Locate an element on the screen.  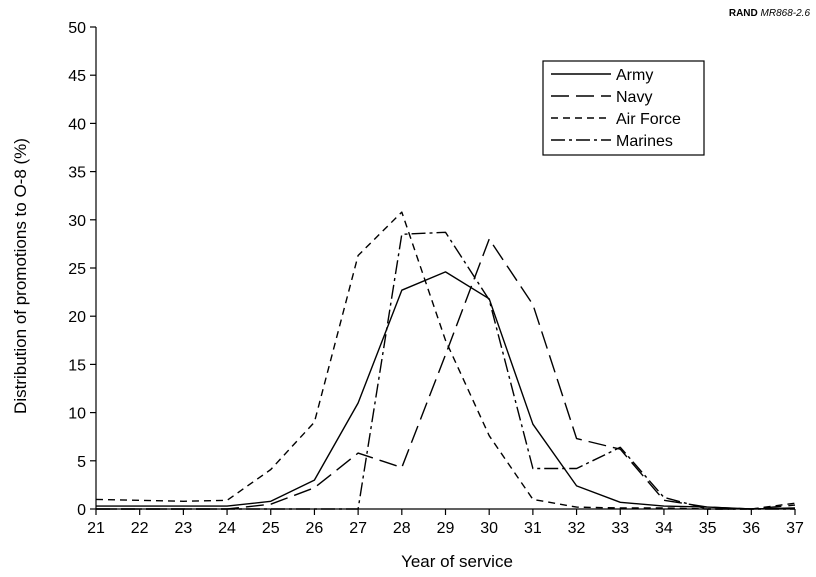
x-tick-label: 37 is located at coordinates (795, 528).